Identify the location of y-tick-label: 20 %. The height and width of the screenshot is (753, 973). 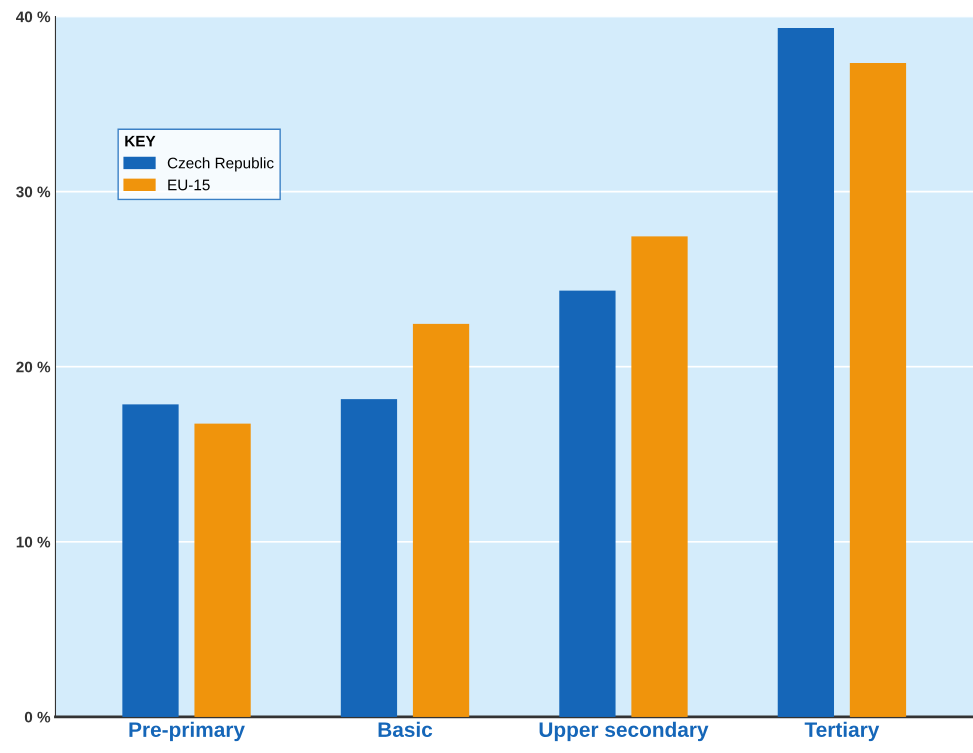
(33, 367).